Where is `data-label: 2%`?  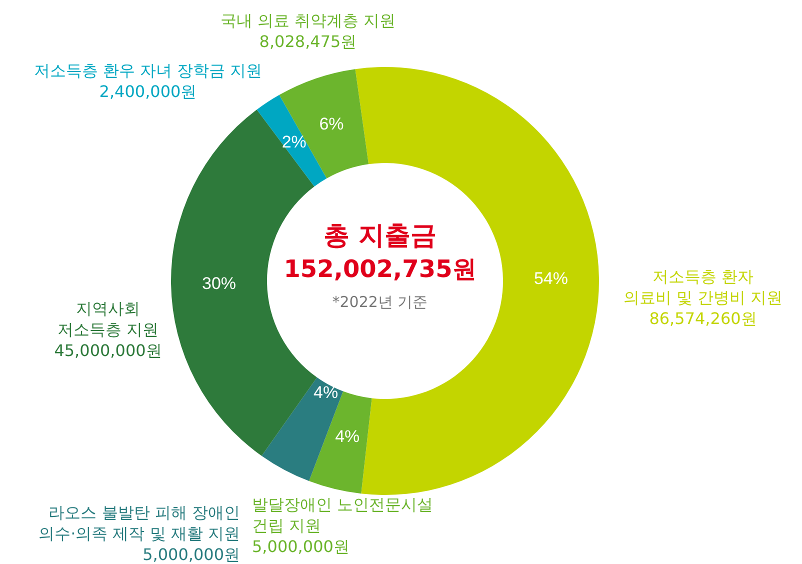 data-label: 2% is located at coordinates (294, 142).